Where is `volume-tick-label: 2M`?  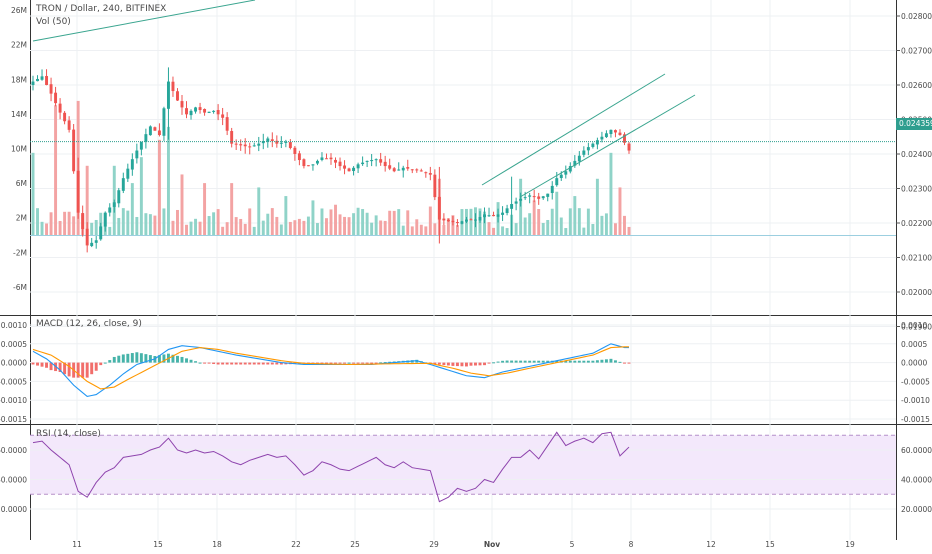
volume-tick-label: 2M is located at coordinates (21, 218).